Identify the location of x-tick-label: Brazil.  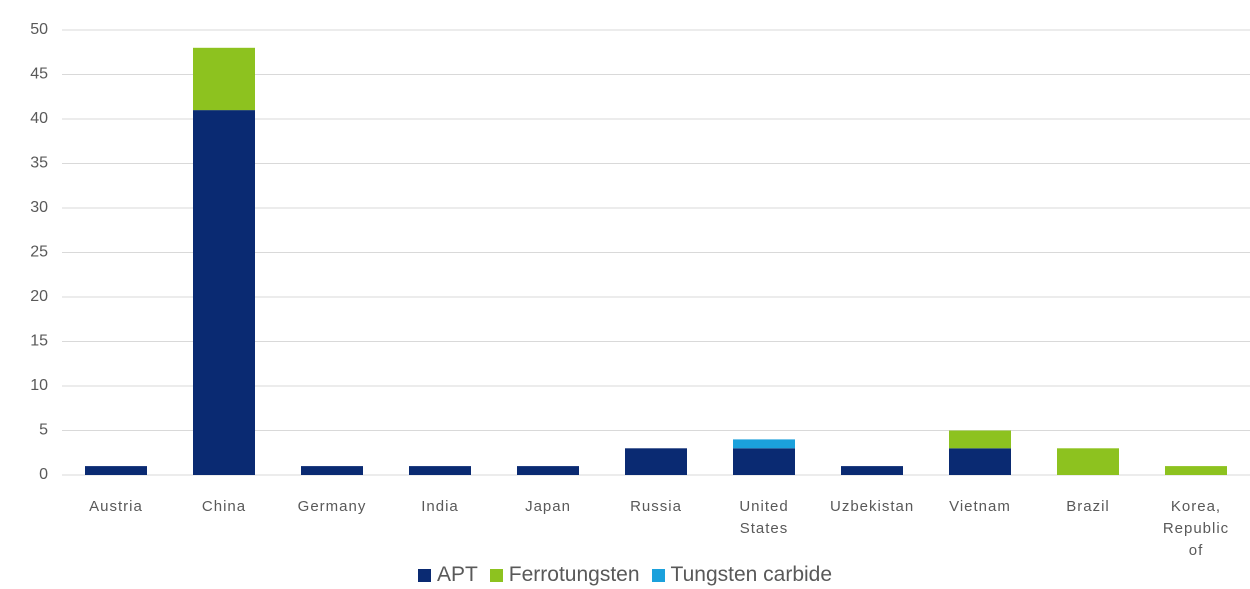
(1088, 506).